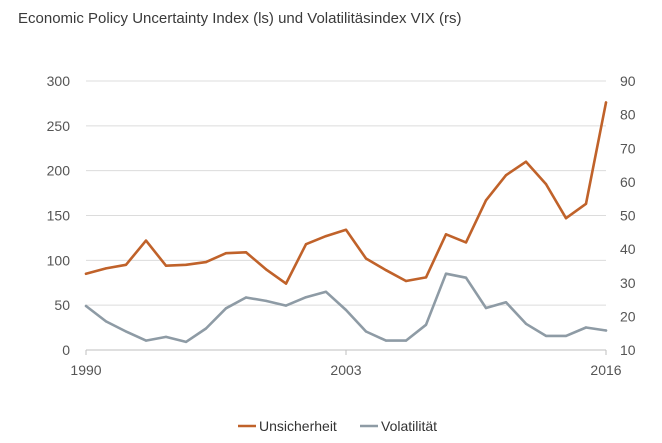  What do you see at coordinates (628, 350) in the screenshot?
I see `y-right-tick-label: 10` at bounding box center [628, 350].